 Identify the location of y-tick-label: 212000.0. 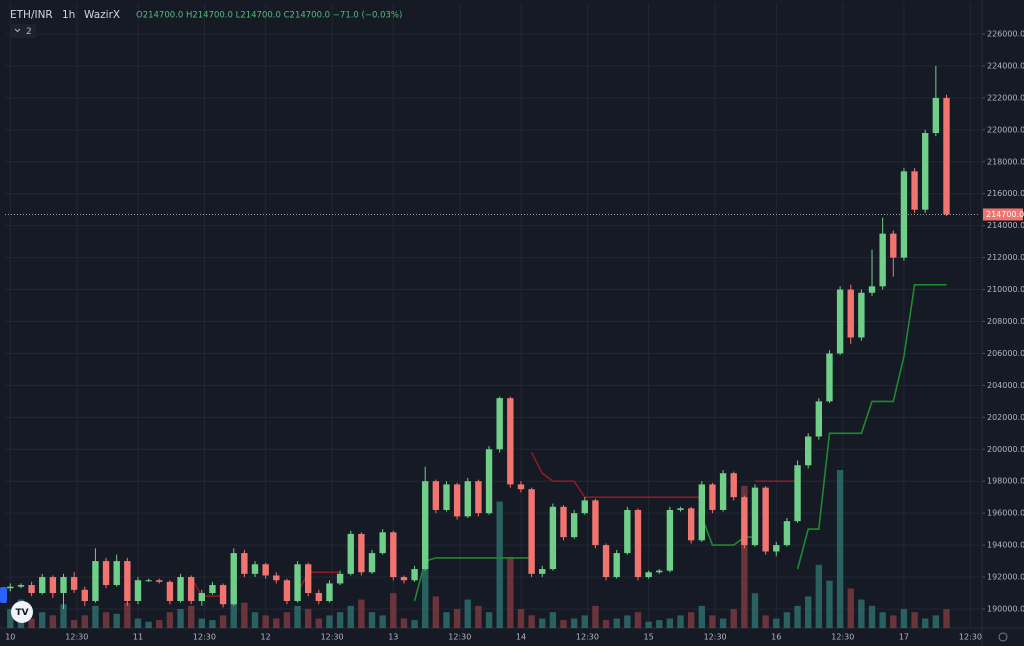
(1005, 257).